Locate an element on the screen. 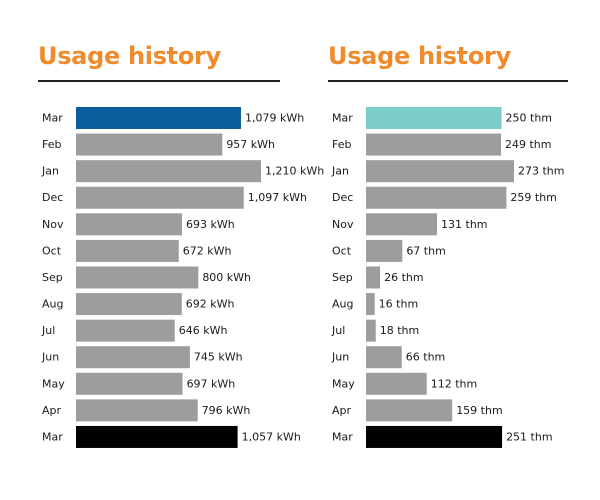 Image resolution: width=600 pixels, height=500 pixels. gas-title-rule is located at coordinates (448, 81).